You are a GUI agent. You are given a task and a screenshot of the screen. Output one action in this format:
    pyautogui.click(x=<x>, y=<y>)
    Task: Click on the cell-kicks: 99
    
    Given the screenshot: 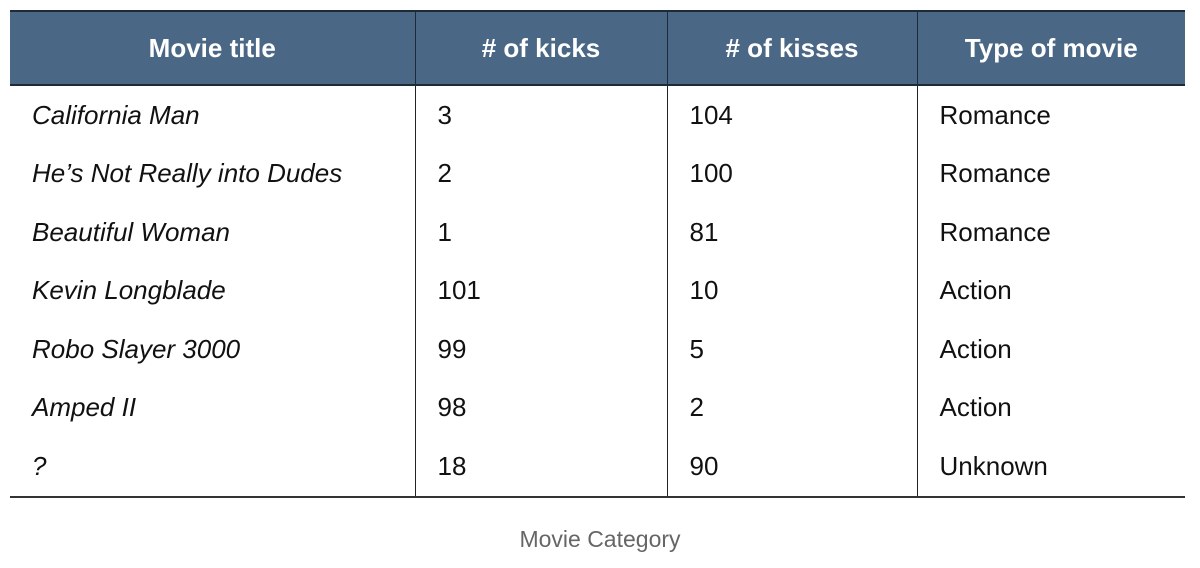 What is the action you would take?
    pyautogui.click(x=540, y=349)
    